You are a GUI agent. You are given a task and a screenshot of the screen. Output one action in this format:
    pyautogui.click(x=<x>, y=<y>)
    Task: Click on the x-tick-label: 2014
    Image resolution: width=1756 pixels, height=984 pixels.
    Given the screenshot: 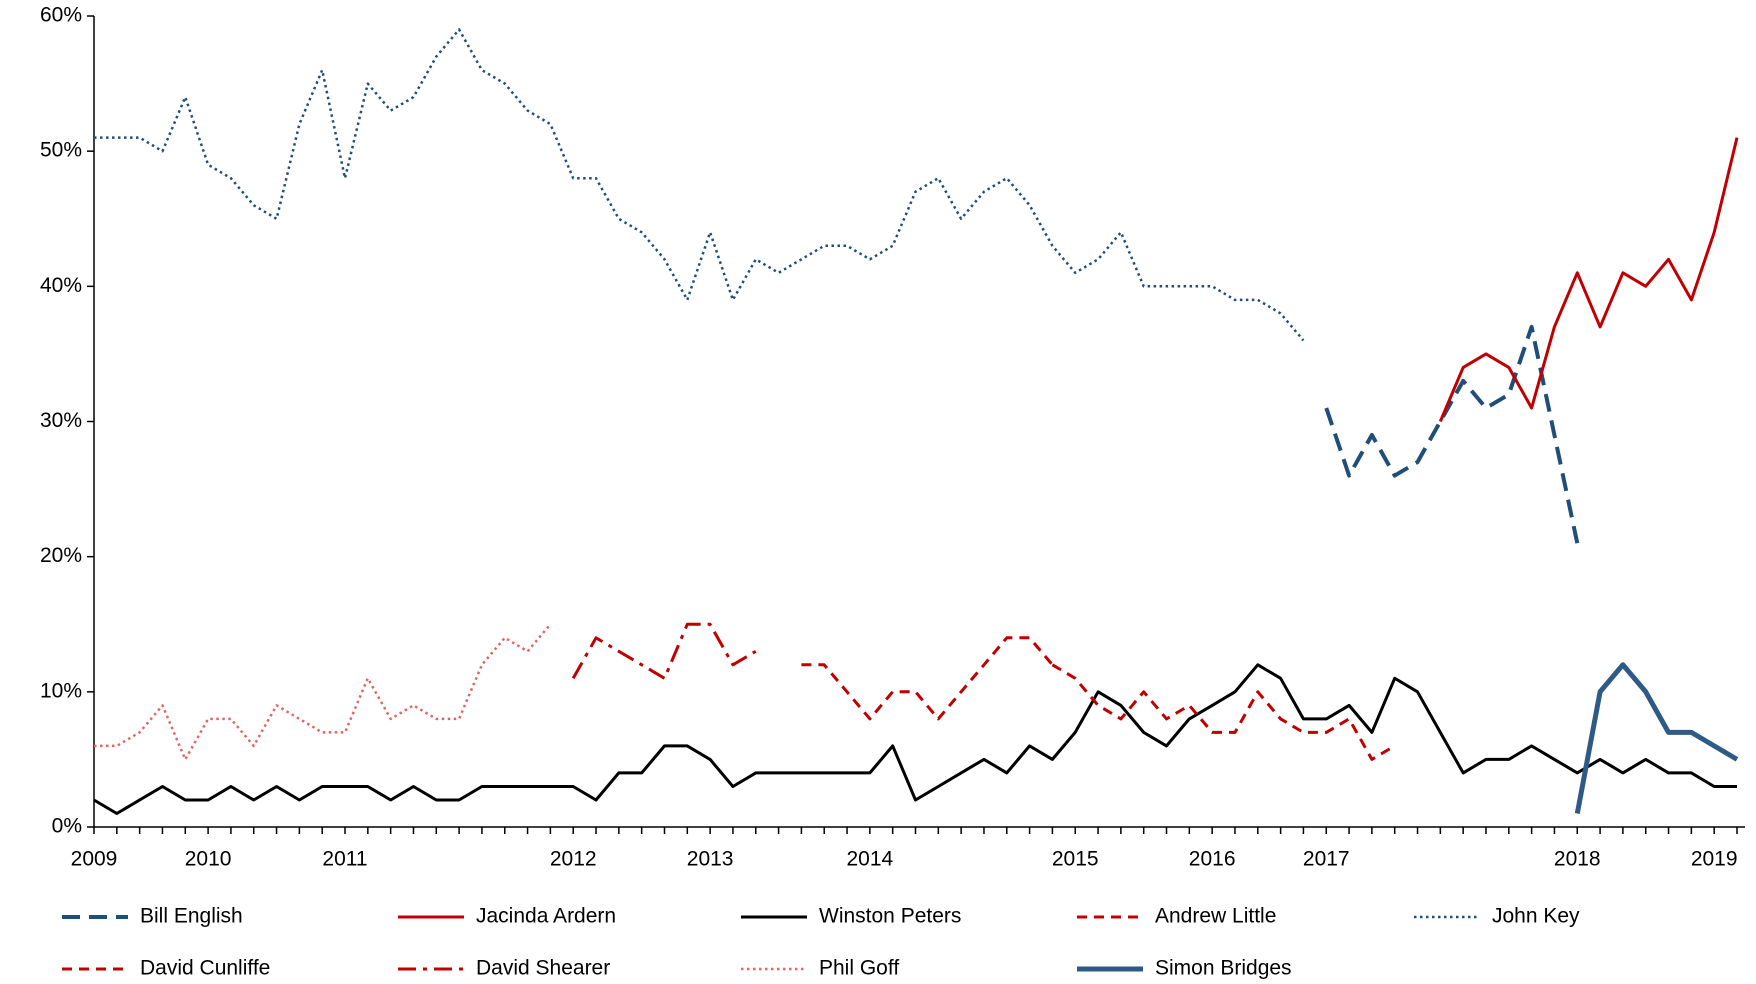 What is the action you would take?
    pyautogui.click(x=870, y=859)
    